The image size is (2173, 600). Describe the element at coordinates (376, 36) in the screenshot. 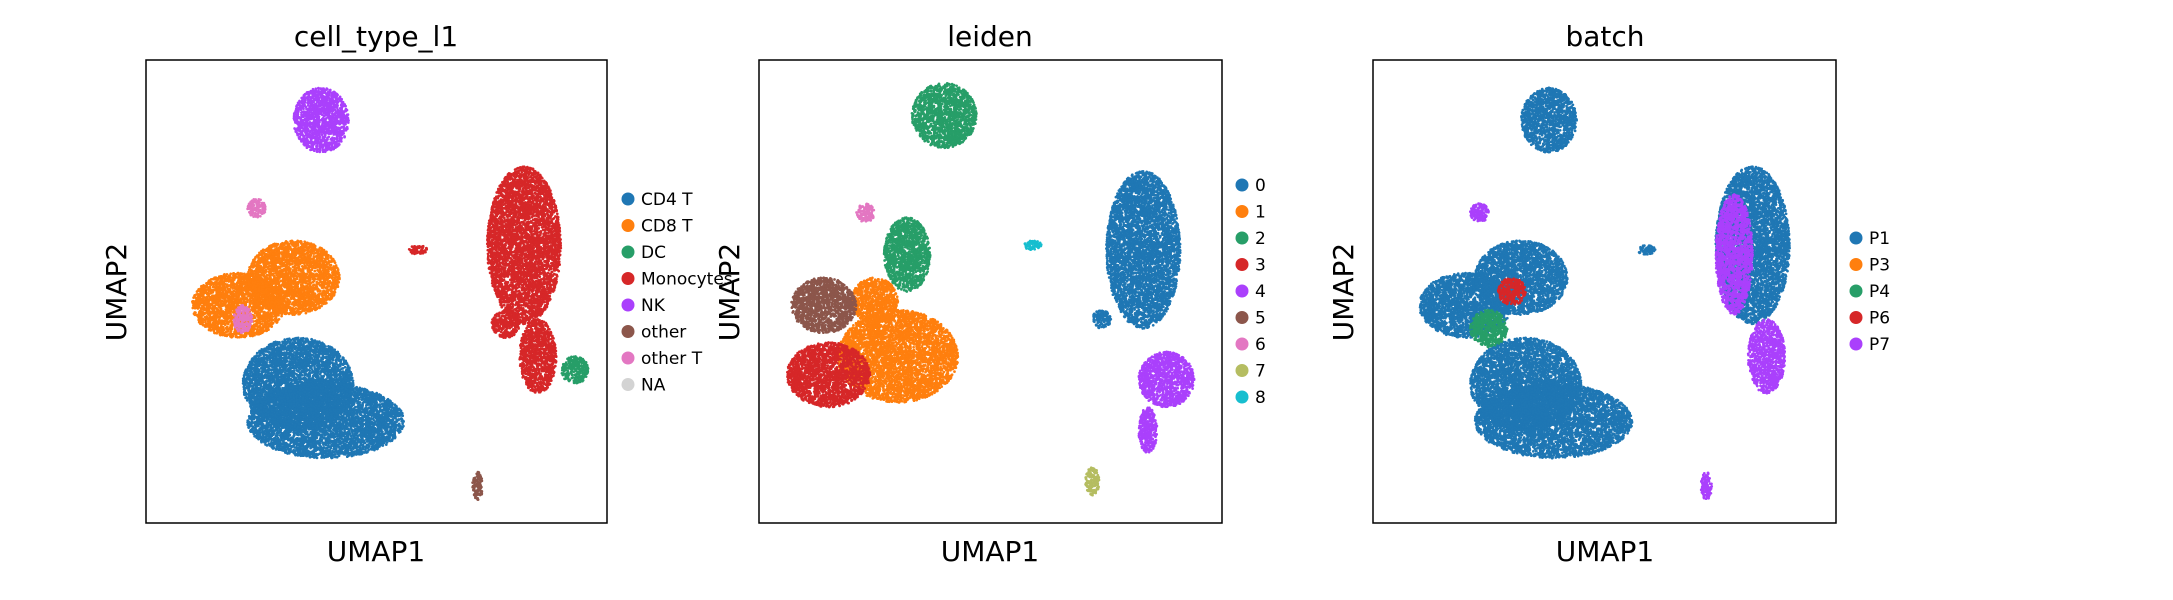

I see `panel-title: cell_type_l1` at that location.